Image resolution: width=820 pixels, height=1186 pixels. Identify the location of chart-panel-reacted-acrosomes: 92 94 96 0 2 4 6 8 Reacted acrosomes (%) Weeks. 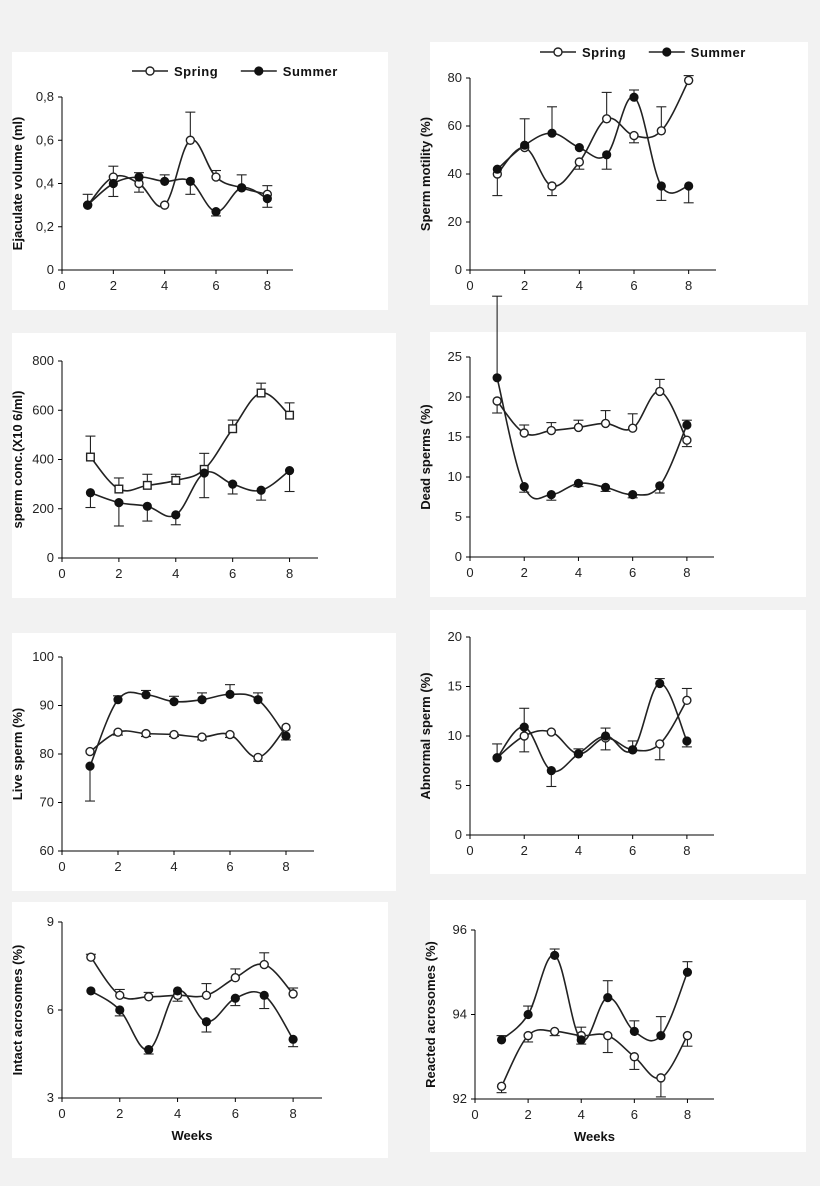
(614, 1026).